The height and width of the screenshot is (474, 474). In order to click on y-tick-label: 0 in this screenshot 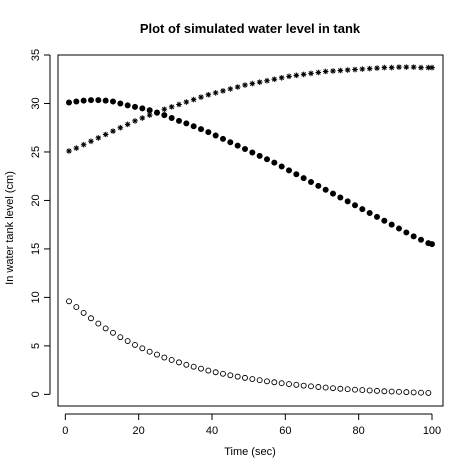, I will do `click(36, 394)`.